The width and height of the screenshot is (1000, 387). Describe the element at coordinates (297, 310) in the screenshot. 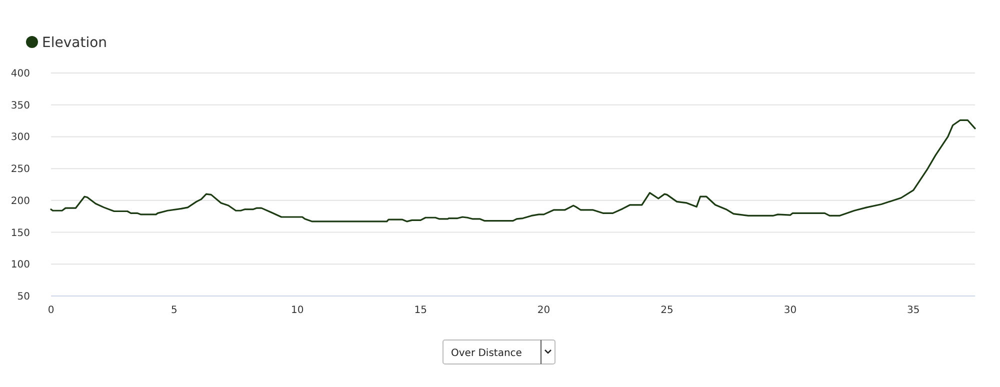

I see `x-tick-label: 10` at that location.